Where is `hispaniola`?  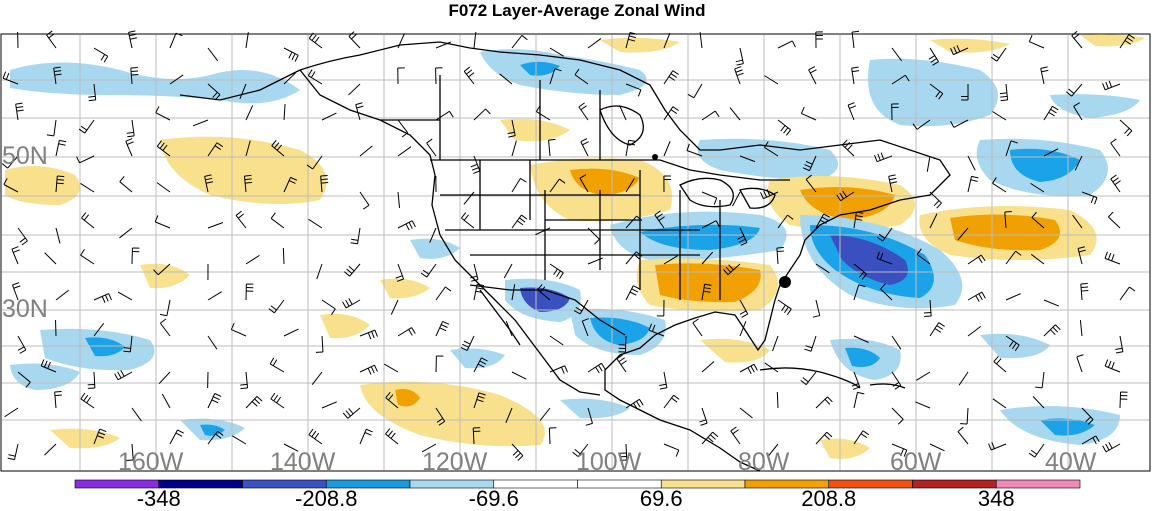
hispaniola is located at coordinates (887, 386).